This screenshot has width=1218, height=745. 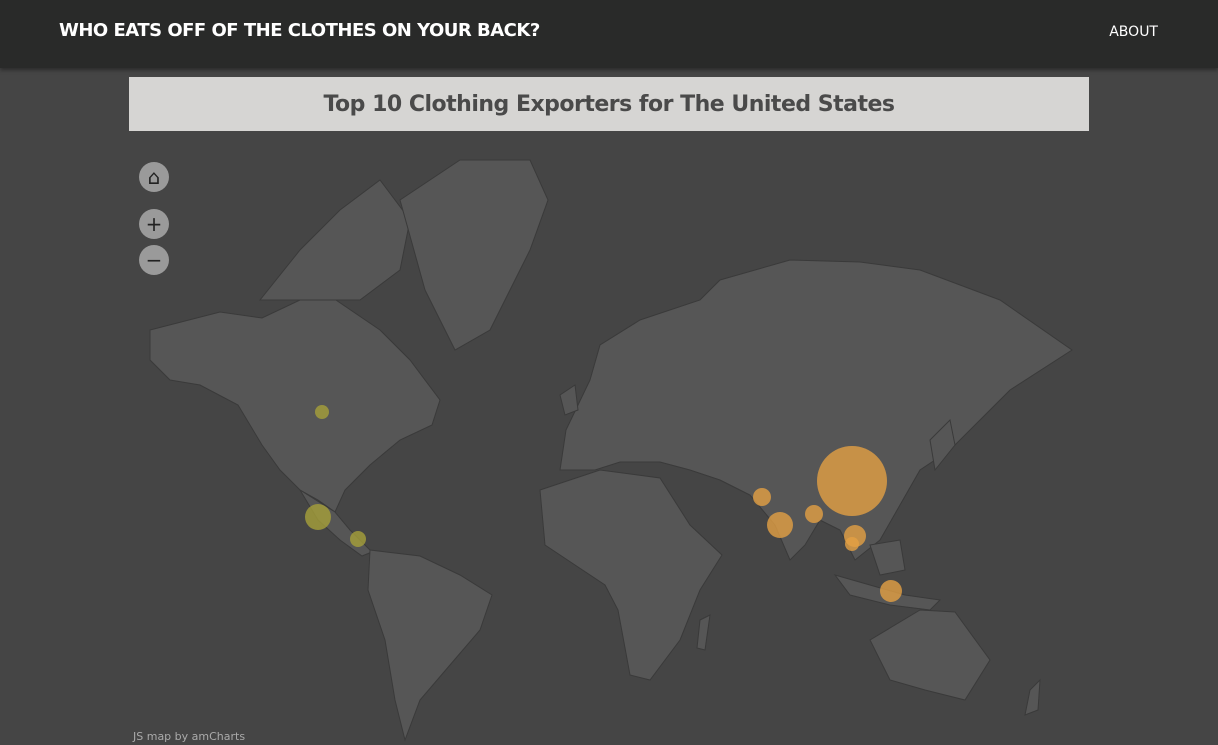 What do you see at coordinates (474, 255) in the screenshot?
I see `land-greenland` at bounding box center [474, 255].